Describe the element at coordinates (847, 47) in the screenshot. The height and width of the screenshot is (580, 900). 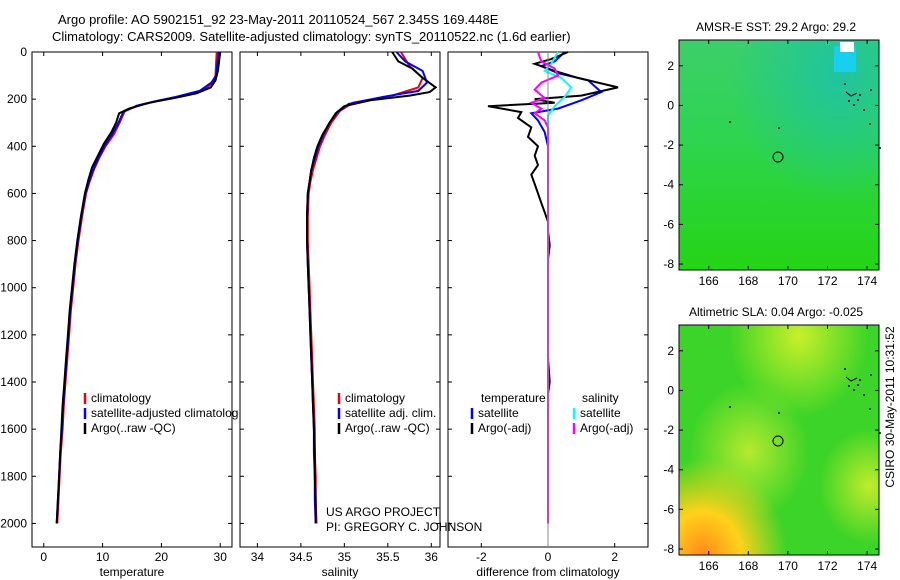
I see `sst-map-missing-data` at that location.